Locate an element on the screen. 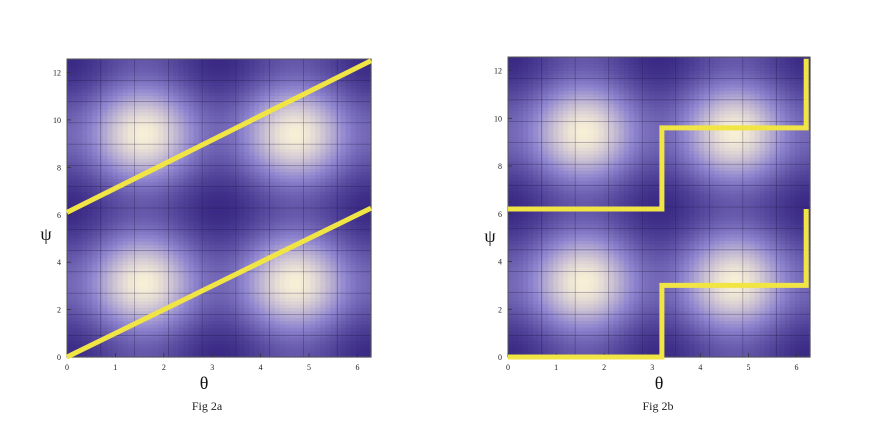 The width and height of the screenshot is (872, 437). figure-caption: Fig 2a is located at coordinates (207, 406).